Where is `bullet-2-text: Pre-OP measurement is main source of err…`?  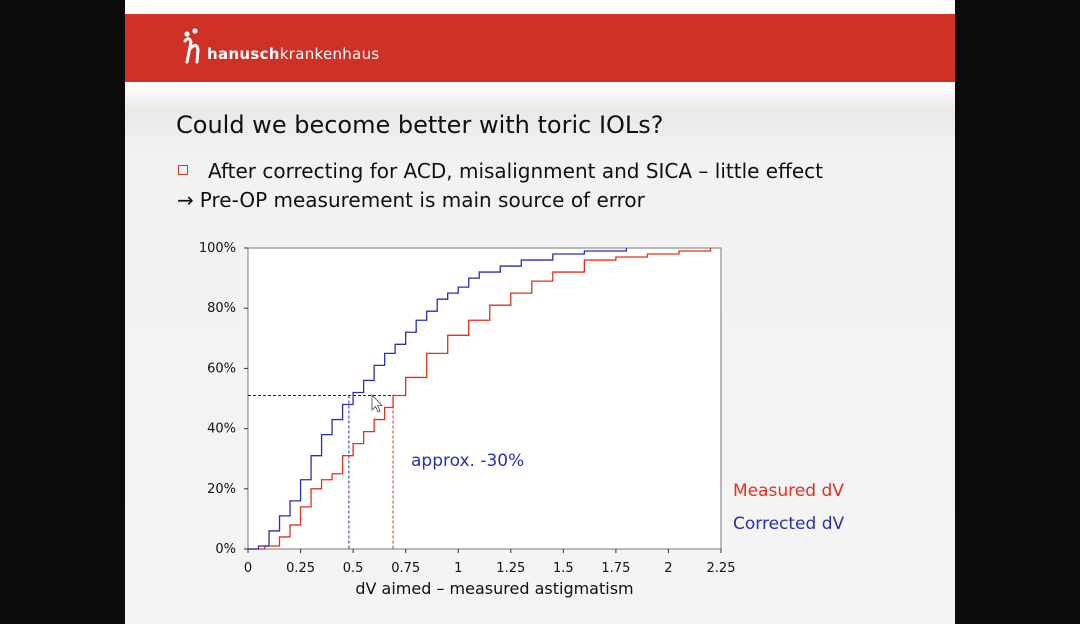
bullet-2-text: Pre-OP measurement is main source of err… is located at coordinates (422, 200).